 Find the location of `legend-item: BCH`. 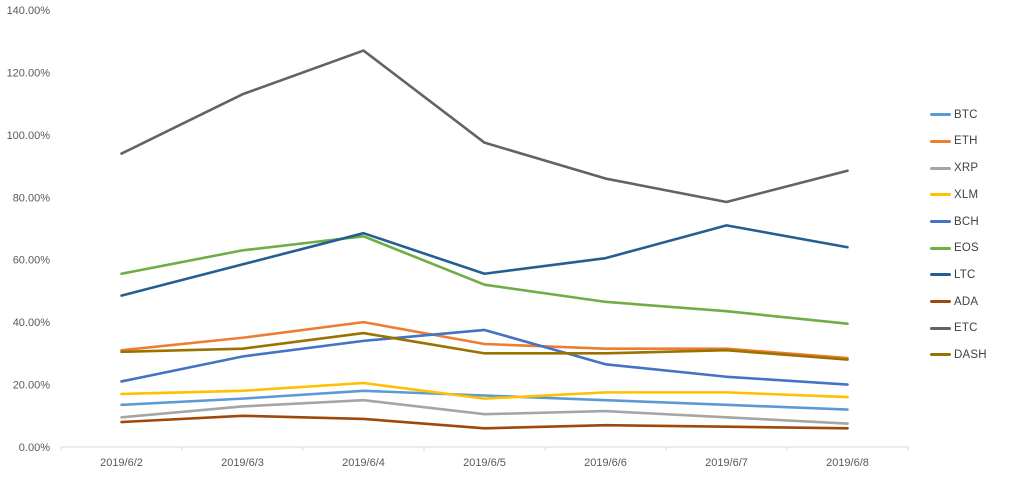

legend-item: BCH is located at coordinates (958, 222).